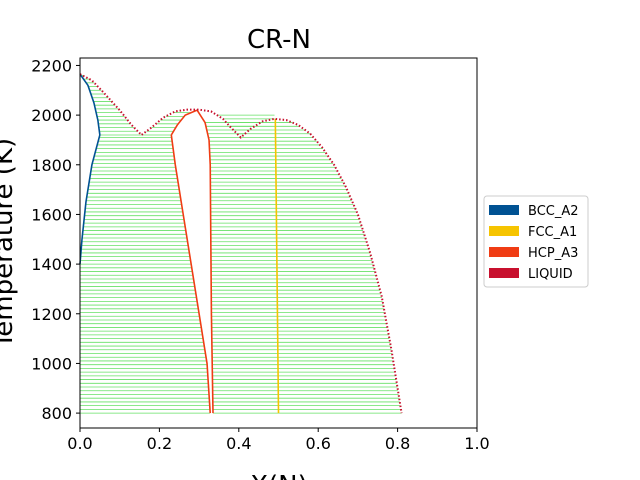 Image resolution: width=640 pixels, height=480 pixels. I want to click on y-tick-label: 1800, so click(51, 165).